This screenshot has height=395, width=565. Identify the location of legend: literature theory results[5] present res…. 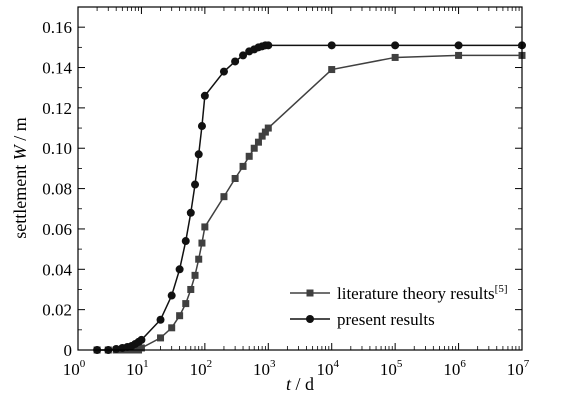
(399, 306).